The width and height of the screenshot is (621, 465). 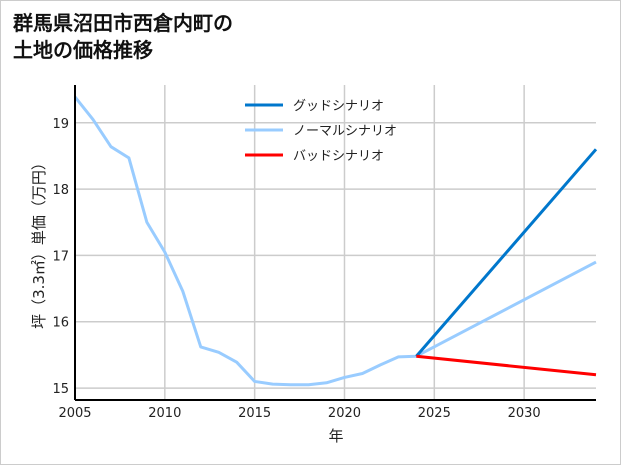 I want to click on chart-title: 群馬県沼田市西倉内町の 土地の価格推移, so click(x=123, y=37).